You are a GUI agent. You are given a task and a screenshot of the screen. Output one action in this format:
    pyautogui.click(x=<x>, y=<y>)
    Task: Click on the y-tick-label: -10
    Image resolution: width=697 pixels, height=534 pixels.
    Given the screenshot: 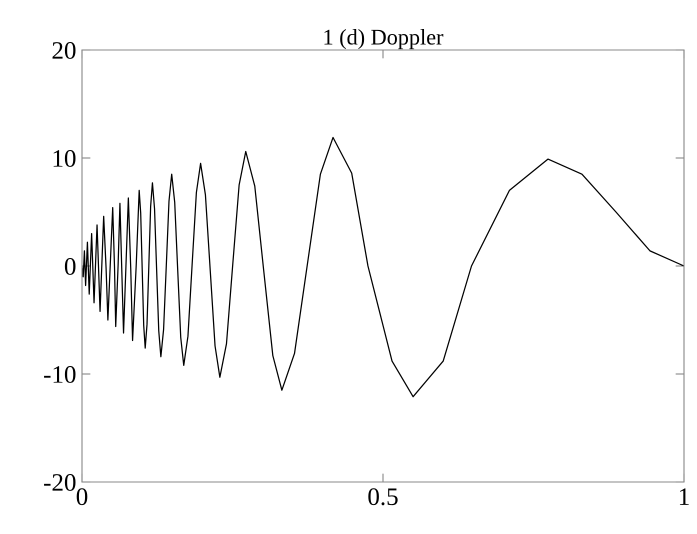 What is the action you would take?
    pyautogui.click(x=60, y=374)
    